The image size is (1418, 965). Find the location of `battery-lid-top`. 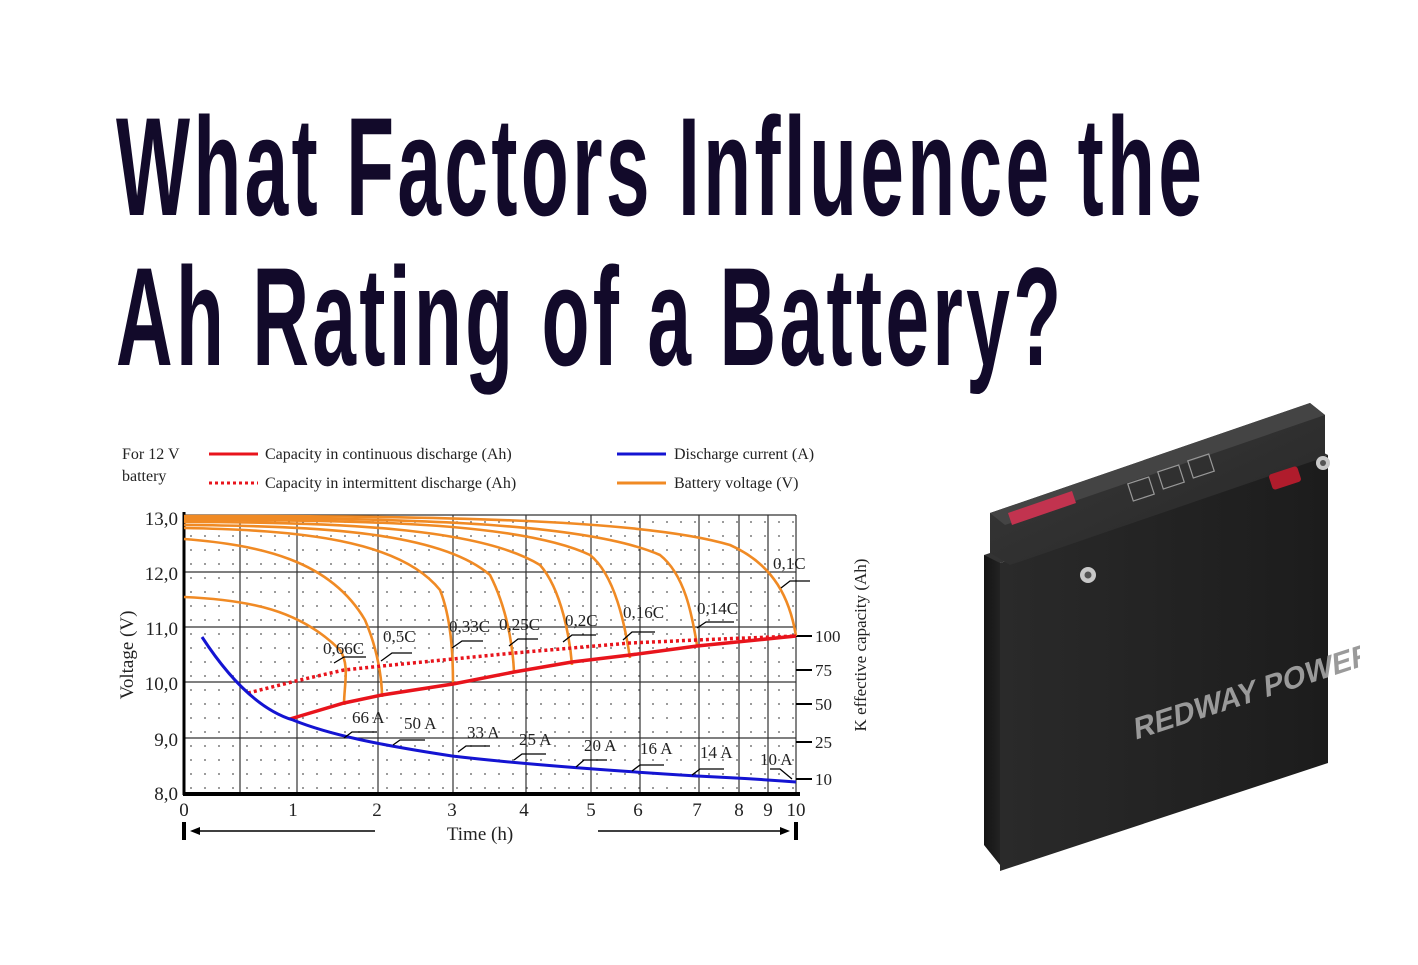

battery-lid-top is located at coordinates (1157, 464).